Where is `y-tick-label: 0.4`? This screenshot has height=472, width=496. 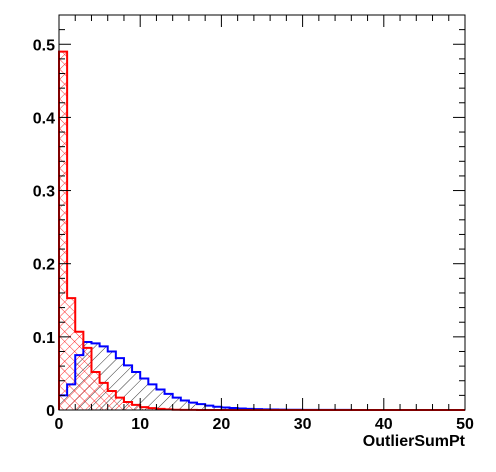
y-tick-label: 0.4 is located at coordinates (44, 118).